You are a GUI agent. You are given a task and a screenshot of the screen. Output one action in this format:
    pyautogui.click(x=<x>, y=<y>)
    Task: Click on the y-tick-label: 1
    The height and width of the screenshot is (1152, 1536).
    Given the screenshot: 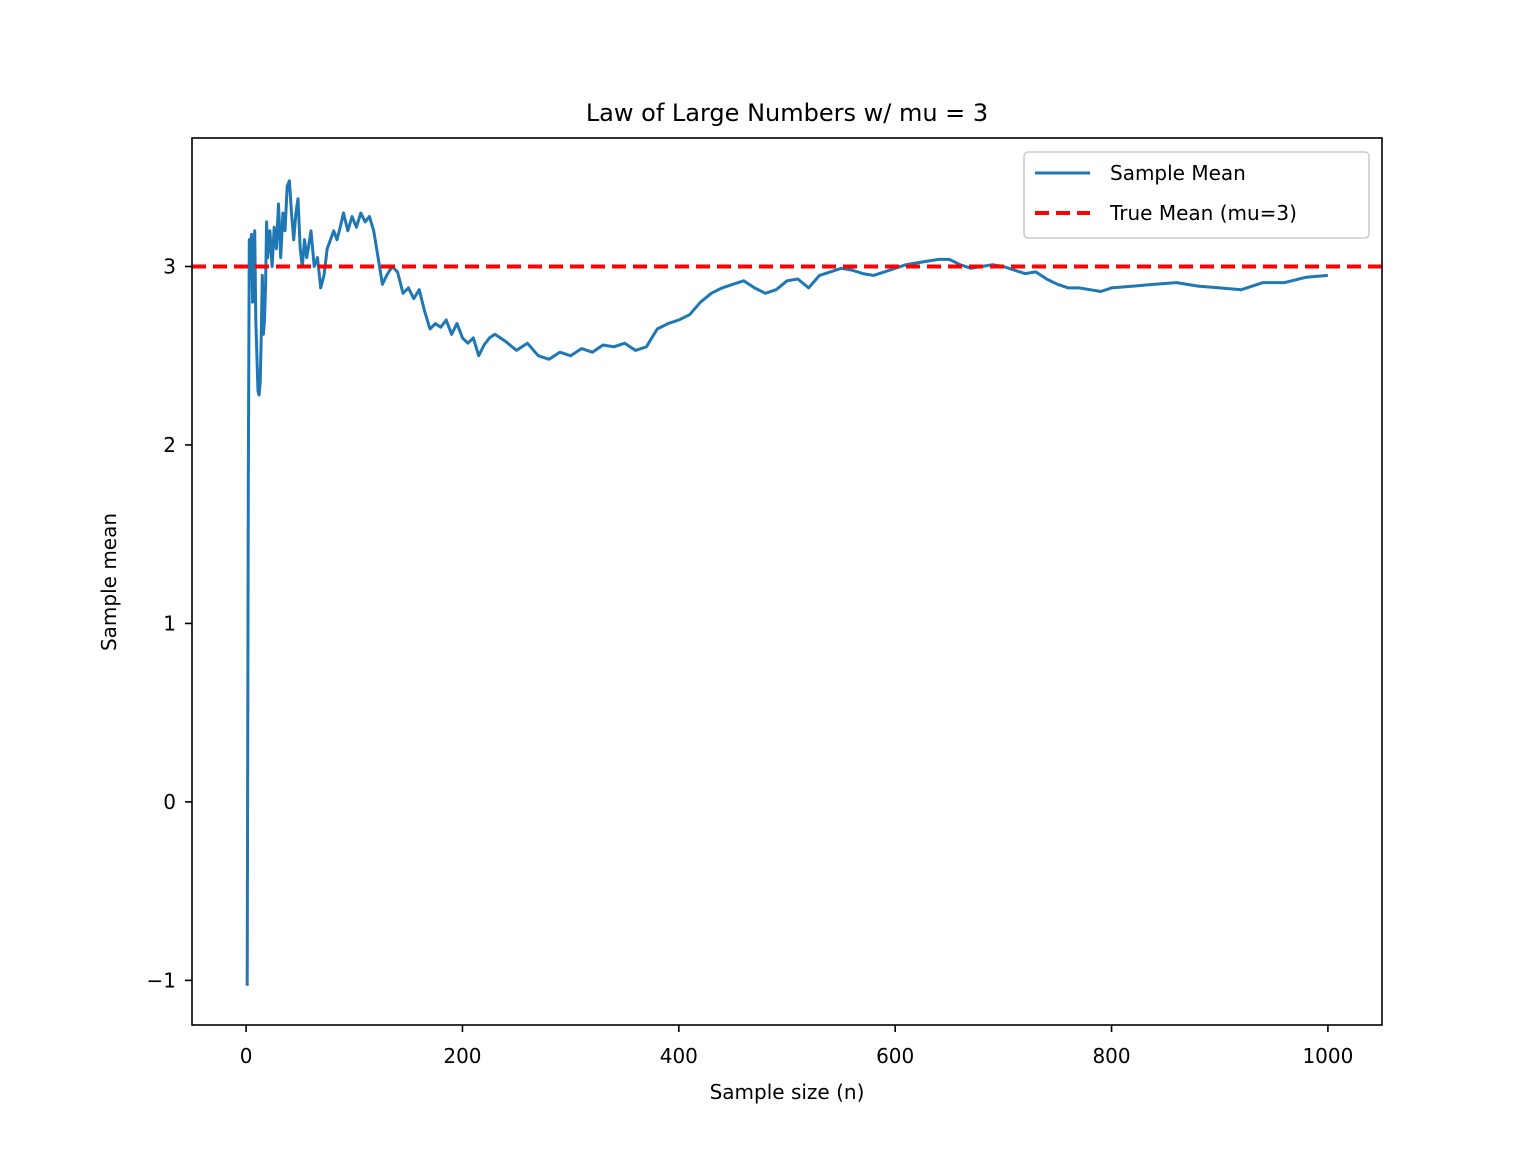 What is the action you would take?
    pyautogui.click(x=169, y=623)
    